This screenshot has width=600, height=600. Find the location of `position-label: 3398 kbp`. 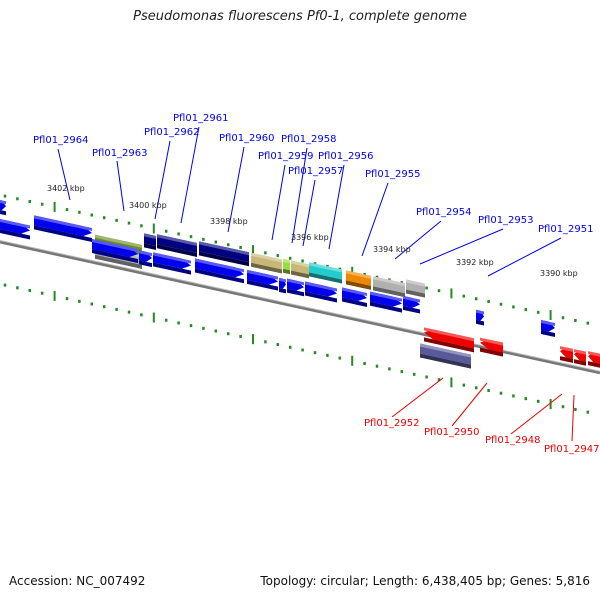

position-label: 3398 kbp is located at coordinates (229, 221).